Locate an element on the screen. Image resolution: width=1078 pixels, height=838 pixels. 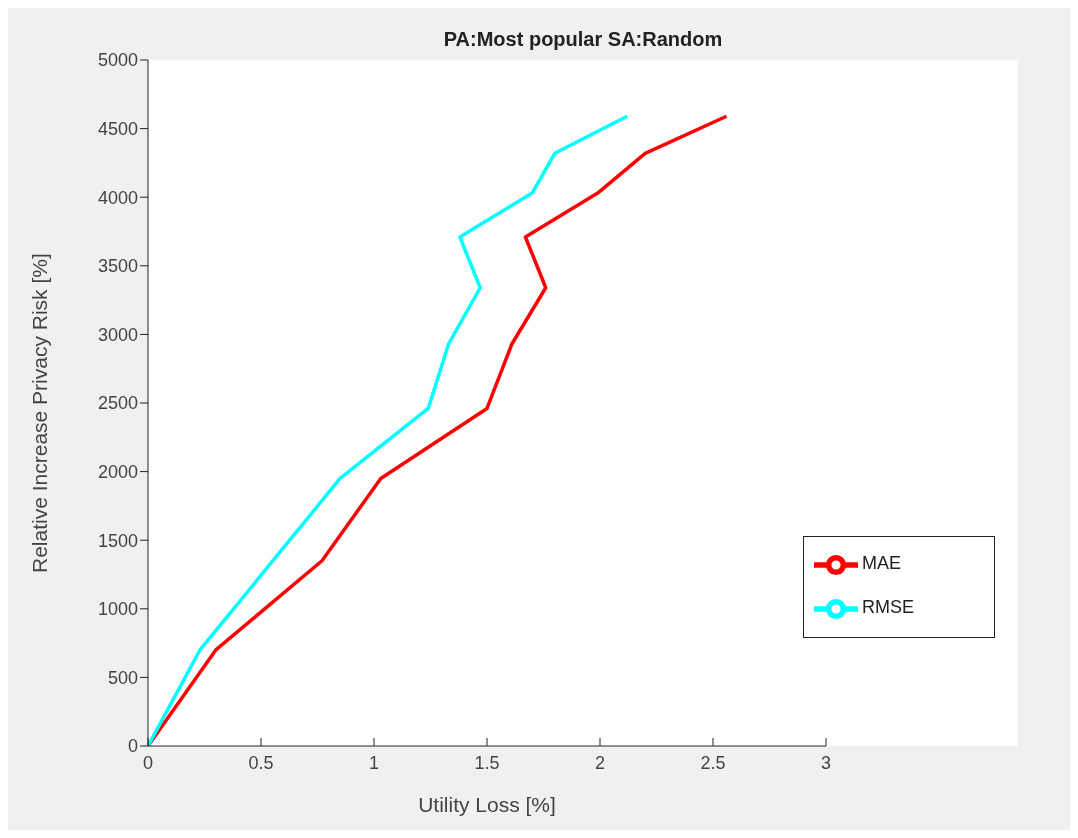
y-tick-label: 5000 is located at coordinates (117, 60).